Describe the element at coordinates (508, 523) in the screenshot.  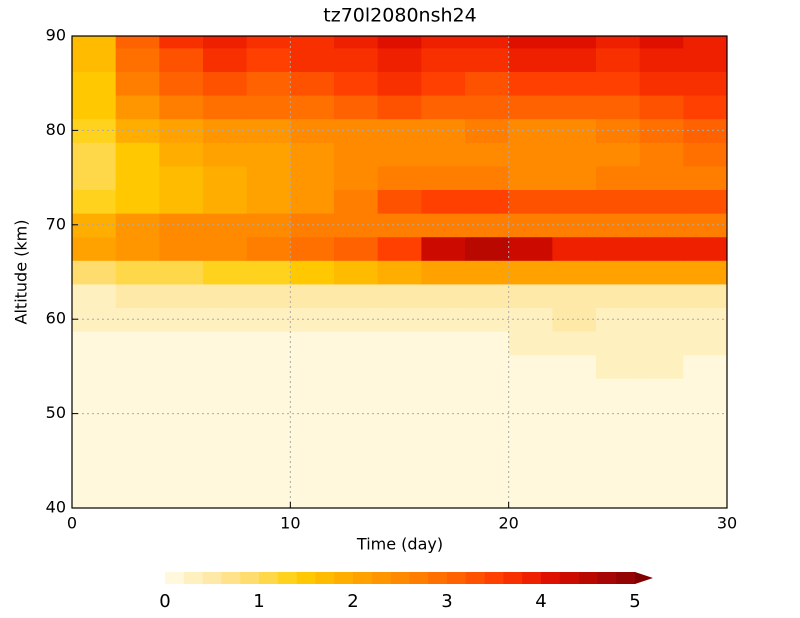
I see `x-tick-label: 20` at that location.